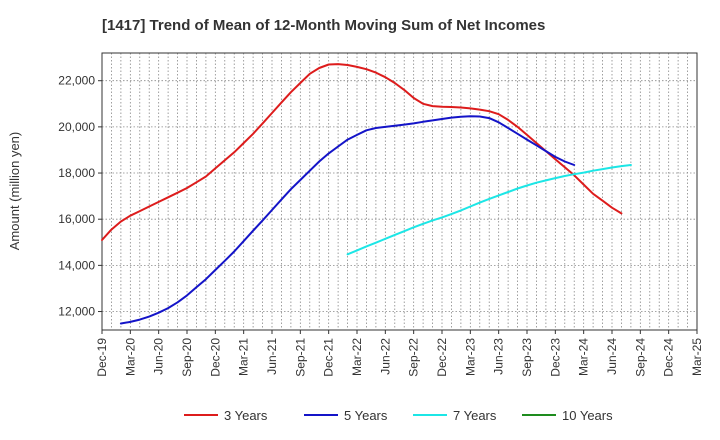 This screenshot has width=720, height=440. What do you see at coordinates (584, 357) in the screenshot?
I see `x-tick-label: Mar-24` at bounding box center [584, 357].